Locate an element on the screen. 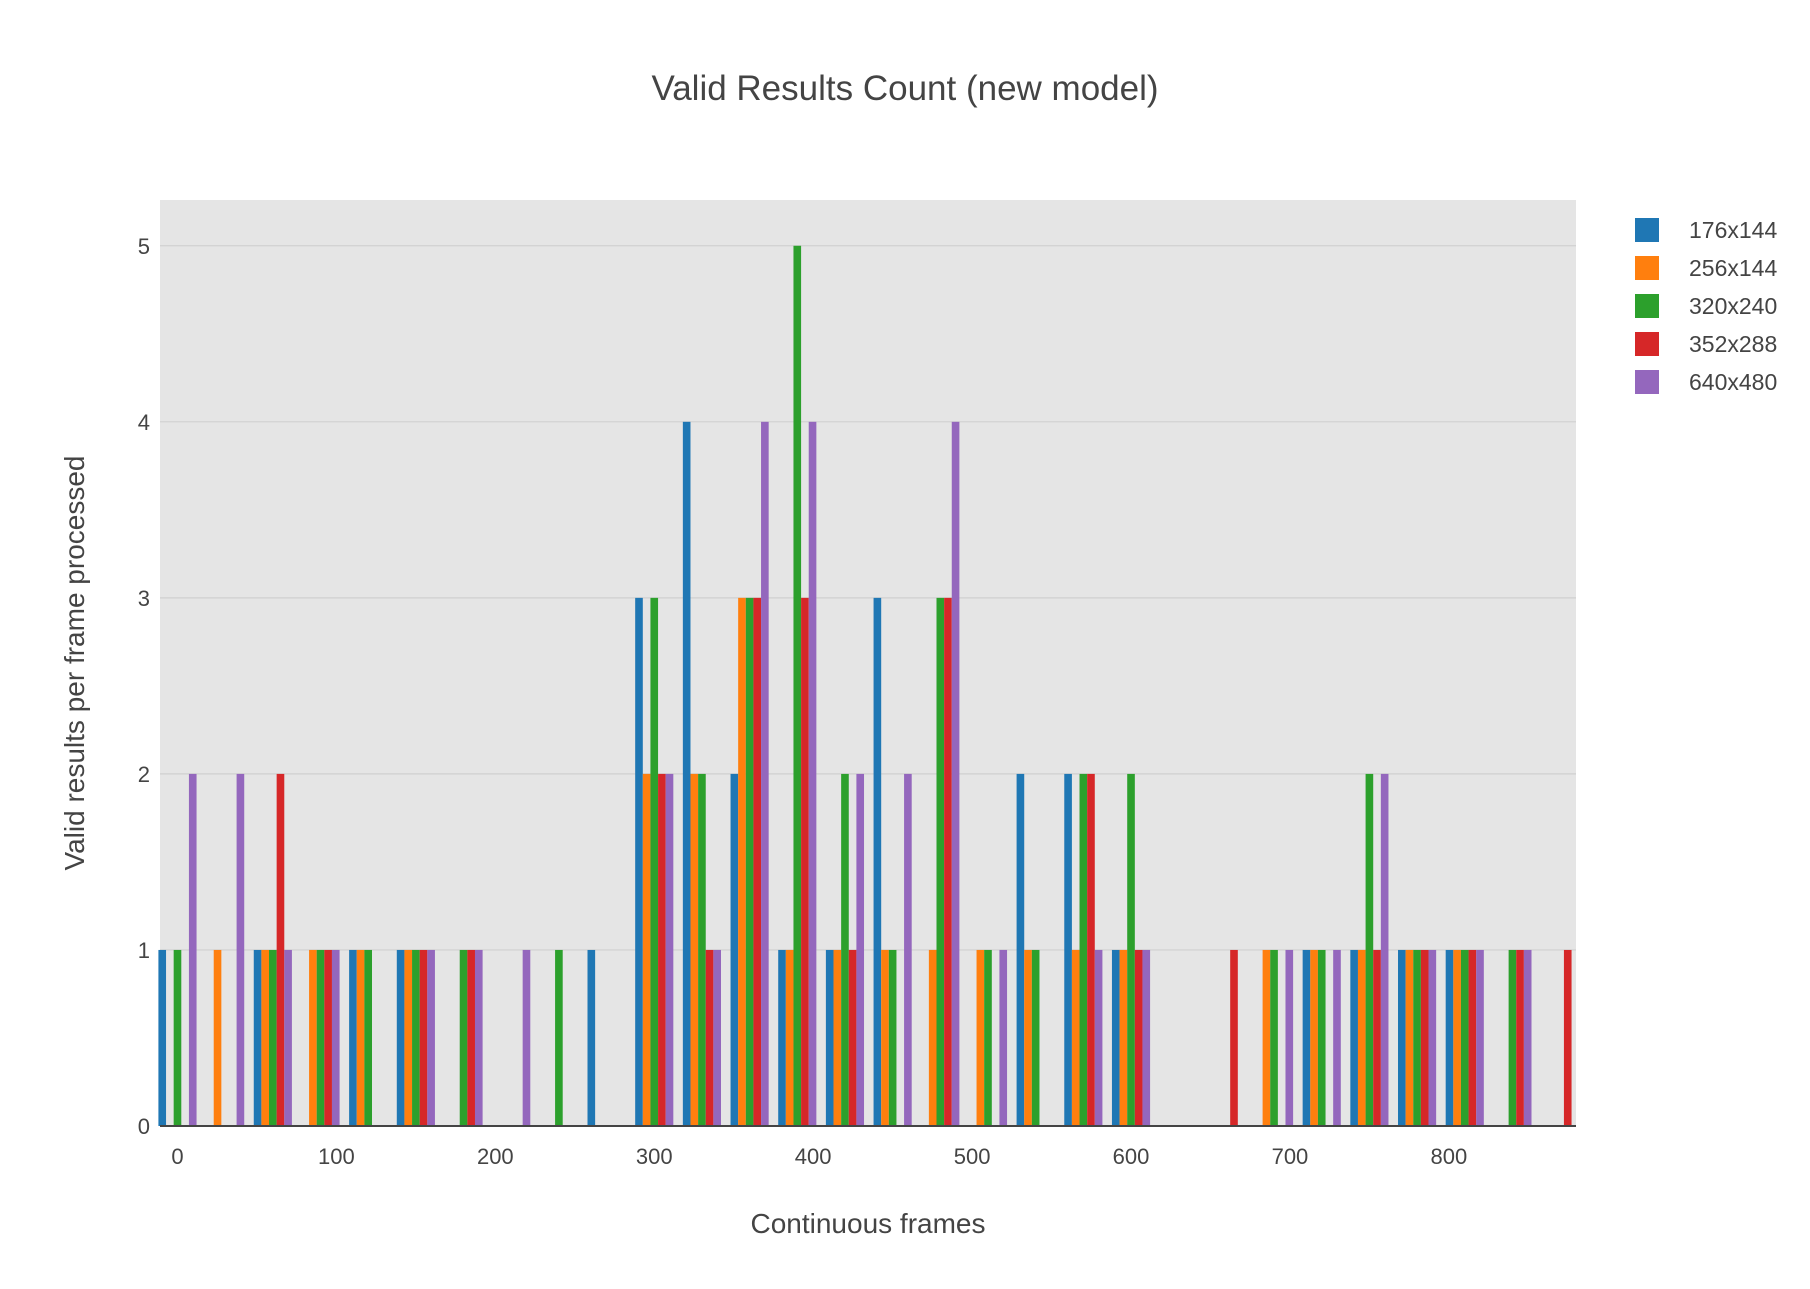 The image size is (1810, 1289). legend-item-320x240: 320x240 is located at coordinates (1706, 306).